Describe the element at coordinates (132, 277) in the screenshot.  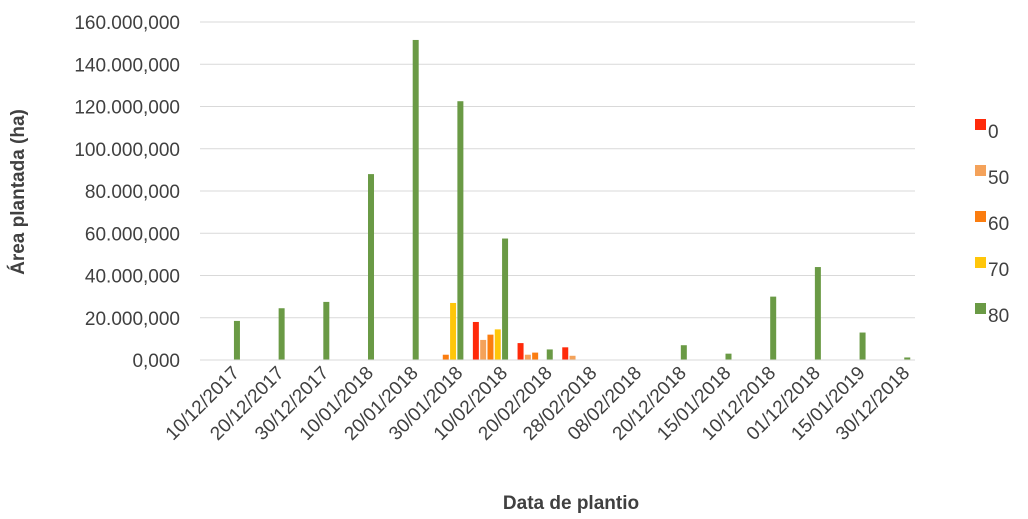
I see `y-tick-label: 40.000,000` at that location.